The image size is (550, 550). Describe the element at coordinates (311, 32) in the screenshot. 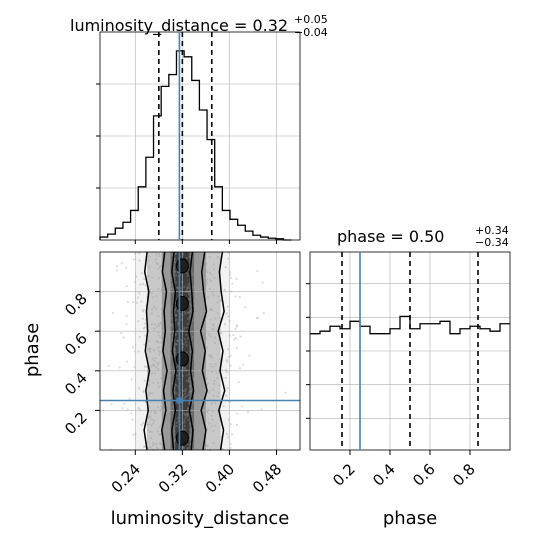

I see `luminosity-distance-title-lower: −0.04` at that location.